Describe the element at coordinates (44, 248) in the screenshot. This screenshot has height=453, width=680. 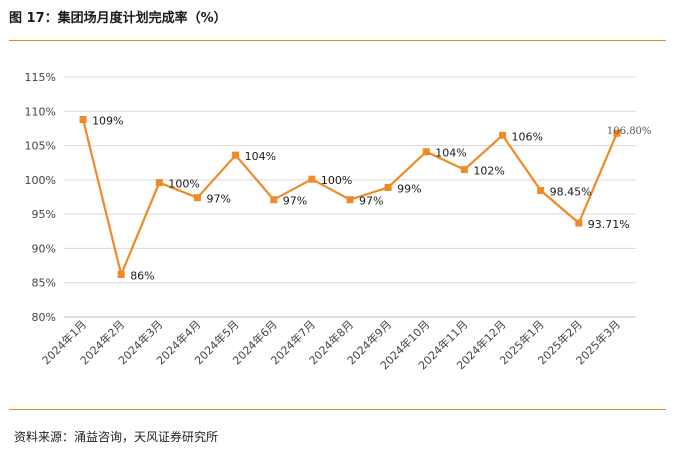
I see `y-tick-label: 90%` at that location.